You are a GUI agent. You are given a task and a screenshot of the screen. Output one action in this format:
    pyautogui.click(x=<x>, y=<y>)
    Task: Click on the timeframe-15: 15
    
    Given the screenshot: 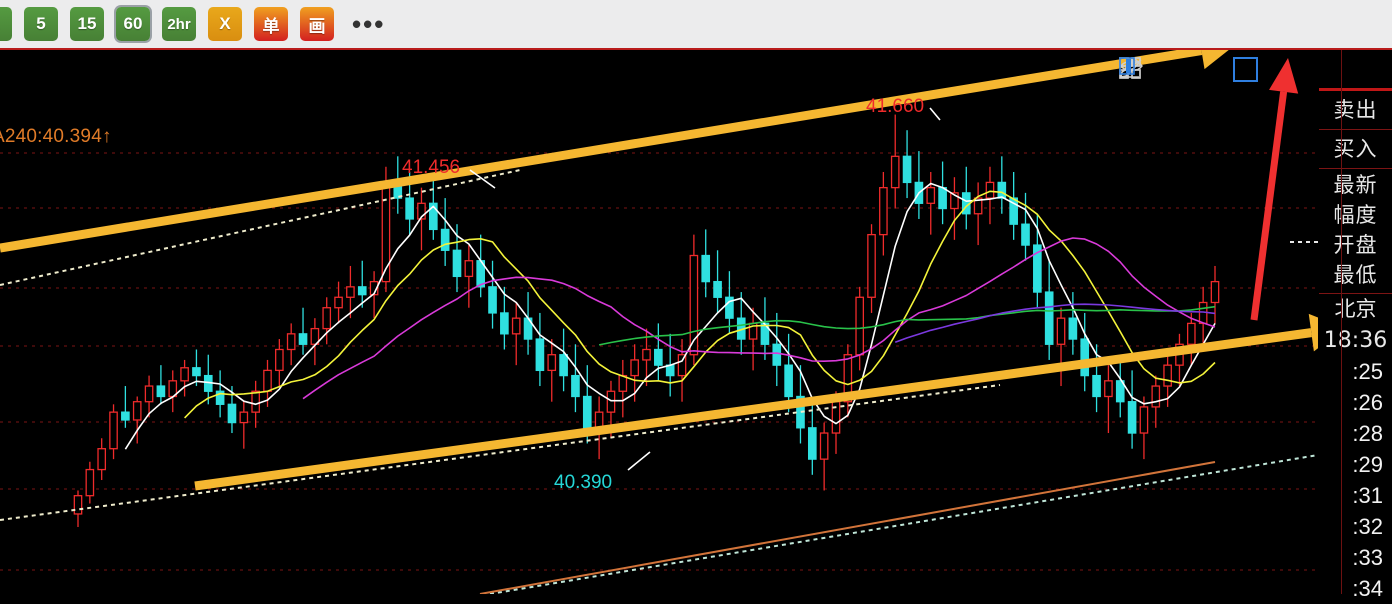 What is the action you would take?
    pyautogui.click(x=87, y=24)
    